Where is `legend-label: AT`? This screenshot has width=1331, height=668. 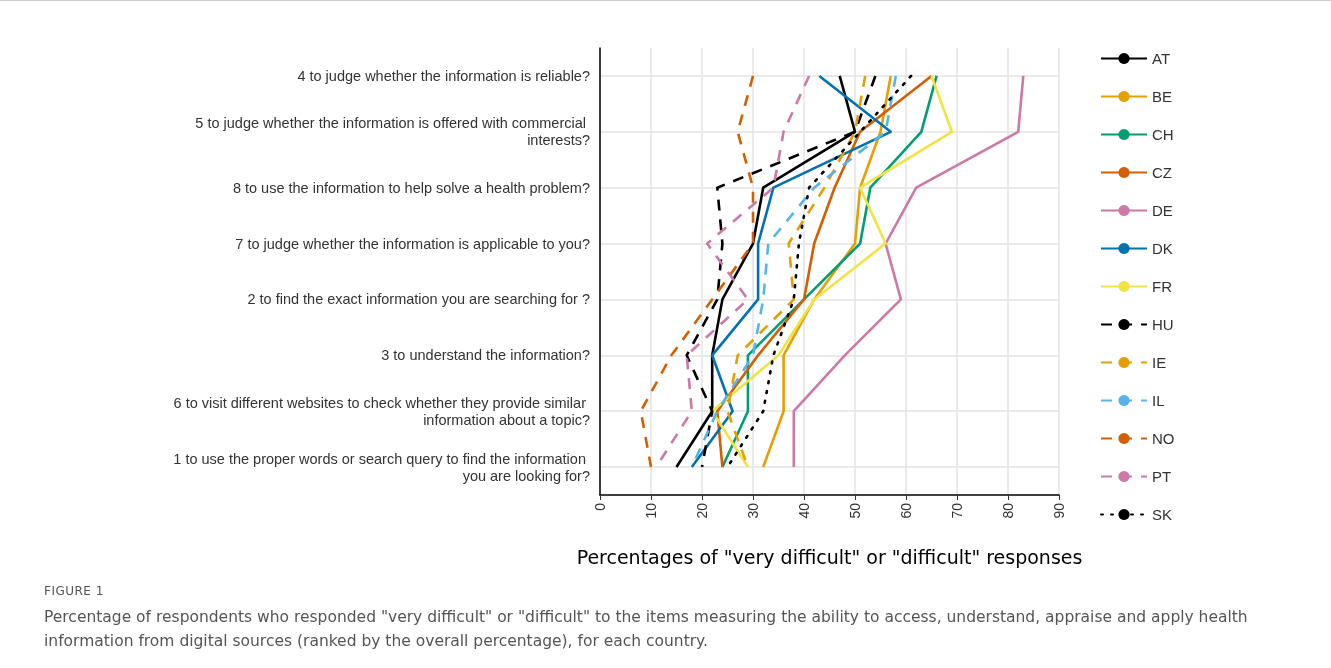
legend-label: AT is located at coordinates (1161, 58).